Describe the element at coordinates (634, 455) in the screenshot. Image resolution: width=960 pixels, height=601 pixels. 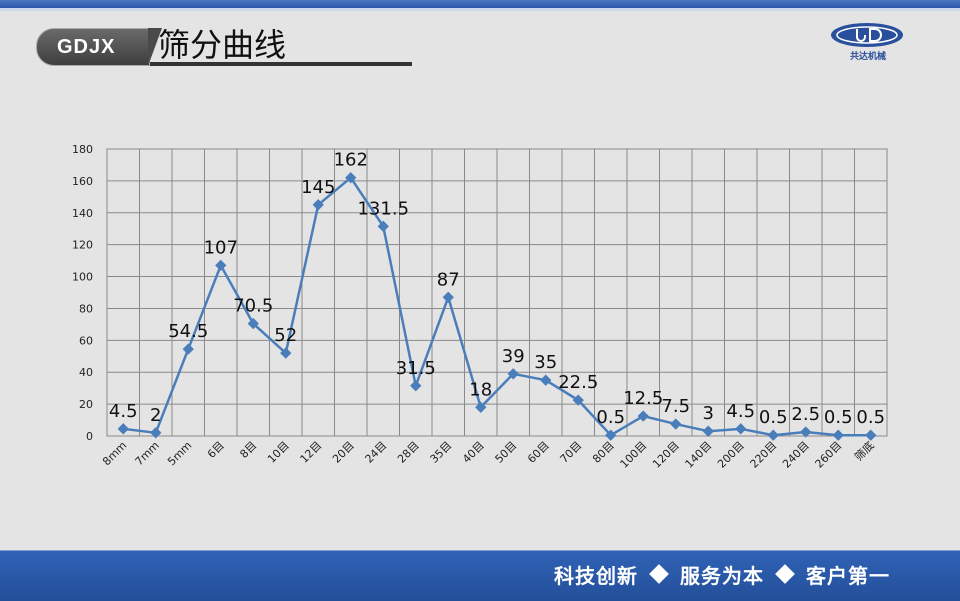
I see `x-tick-label: 100目` at that location.